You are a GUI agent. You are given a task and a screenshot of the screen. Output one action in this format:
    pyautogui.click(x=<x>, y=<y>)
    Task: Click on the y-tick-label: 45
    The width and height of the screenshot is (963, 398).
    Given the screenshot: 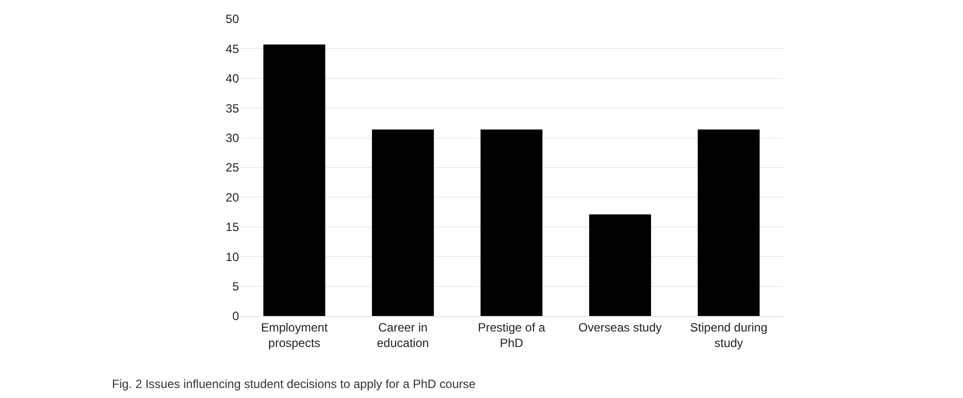 What is the action you would take?
    pyautogui.click(x=233, y=49)
    